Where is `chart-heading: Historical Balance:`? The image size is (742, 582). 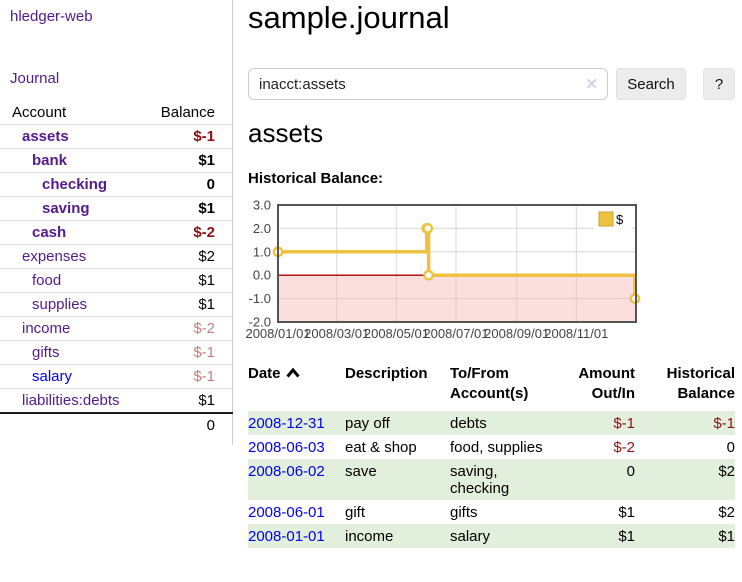 chart-heading: Historical Balance: is located at coordinates (316, 178).